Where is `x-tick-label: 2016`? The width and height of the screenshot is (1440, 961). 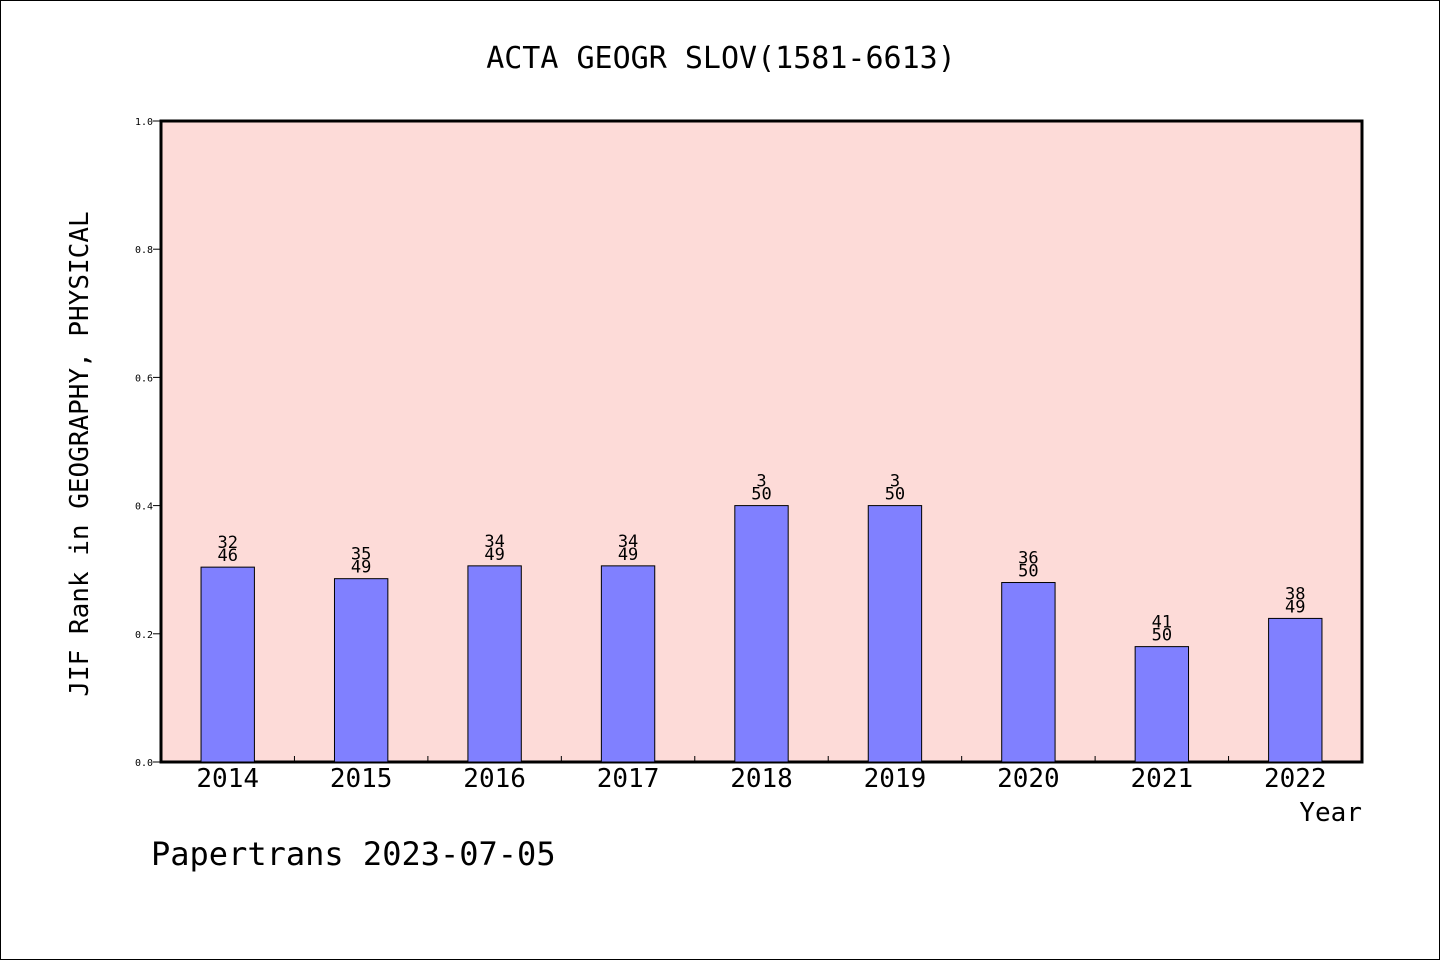
x-tick-label: 2016 is located at coordinates (494, 779).